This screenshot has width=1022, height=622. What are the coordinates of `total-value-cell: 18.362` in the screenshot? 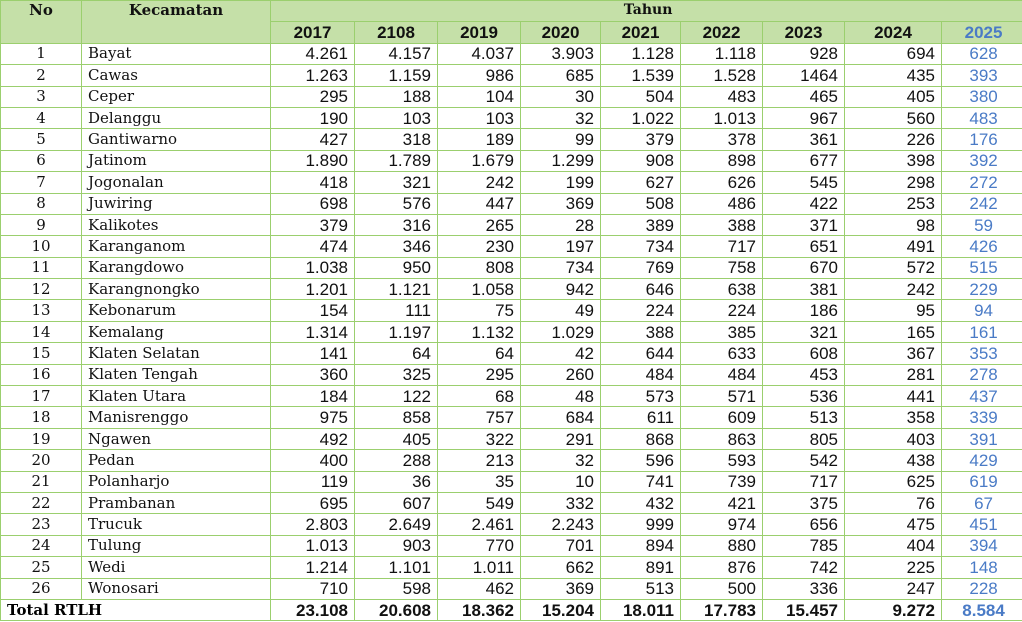 It's located at (479, 610).